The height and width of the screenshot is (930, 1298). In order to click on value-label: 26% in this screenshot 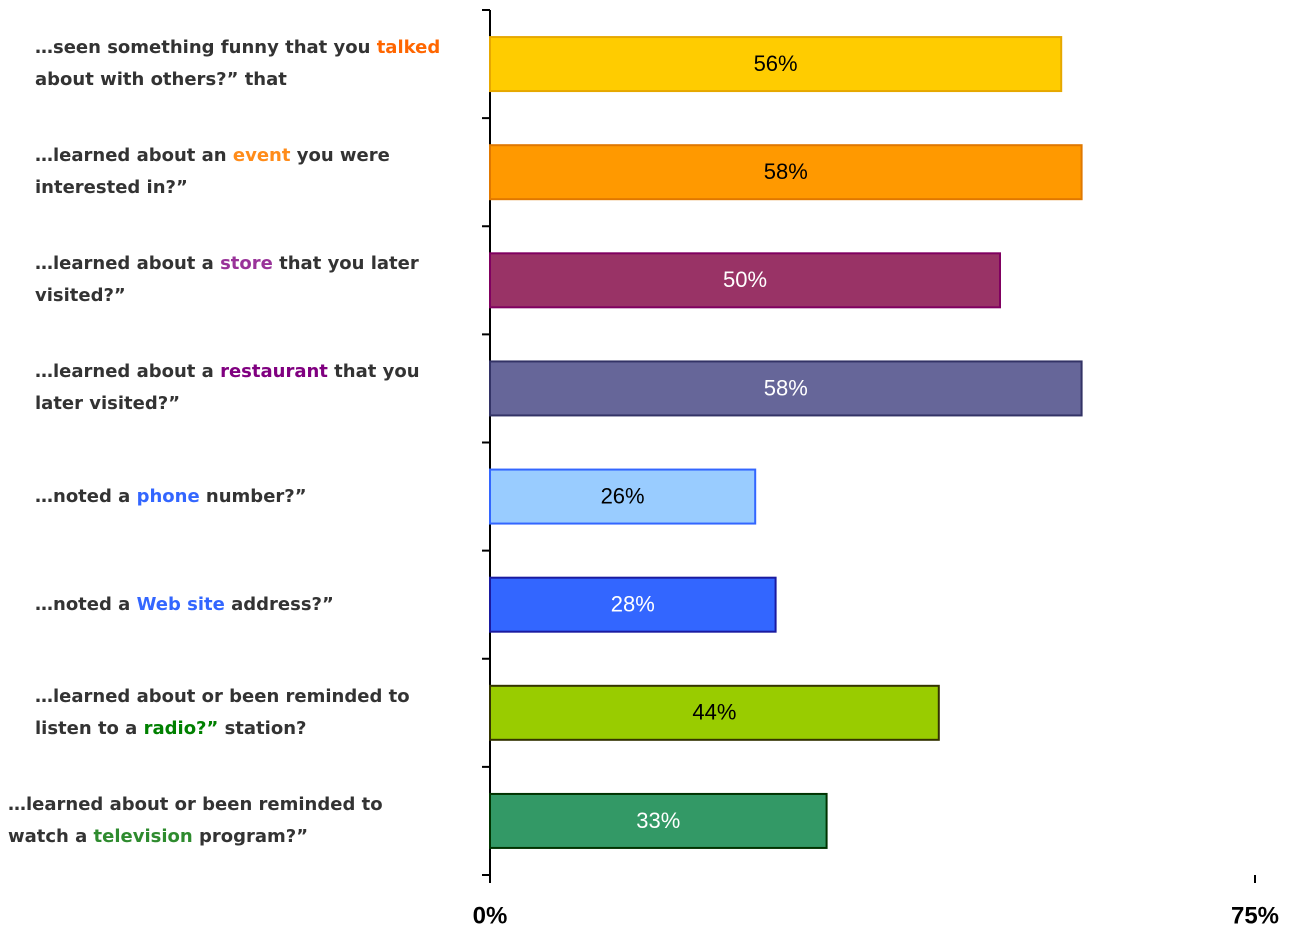, I will do `click(623, 495)`.